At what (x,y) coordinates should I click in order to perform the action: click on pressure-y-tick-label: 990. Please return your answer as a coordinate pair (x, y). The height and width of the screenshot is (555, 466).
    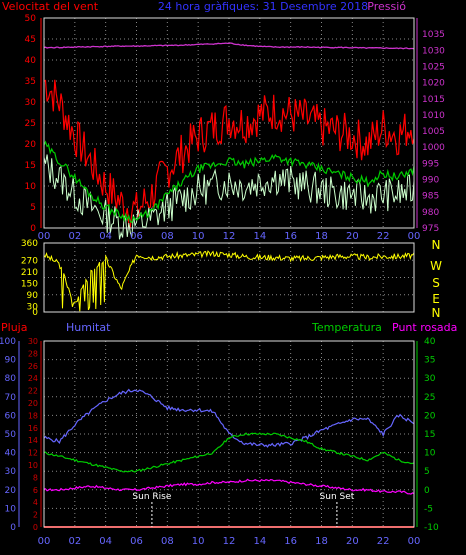
    Looking at the image, I should click on (430, 181).